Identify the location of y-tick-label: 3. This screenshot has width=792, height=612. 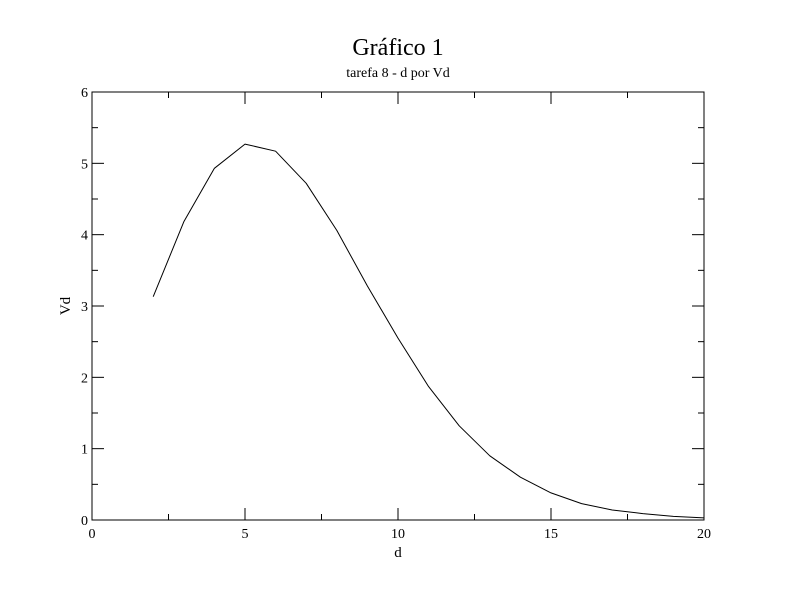
(84, 307).